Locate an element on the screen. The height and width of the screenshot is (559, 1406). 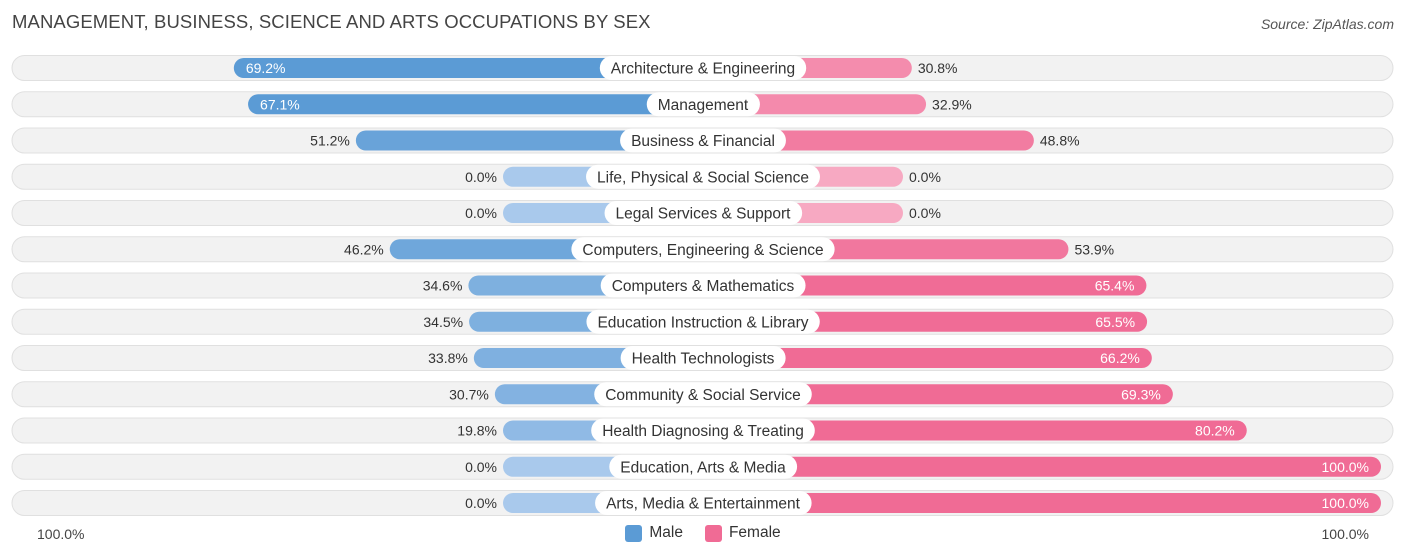
category-label: Legal Services & Support is located at coordinates (704, 214).